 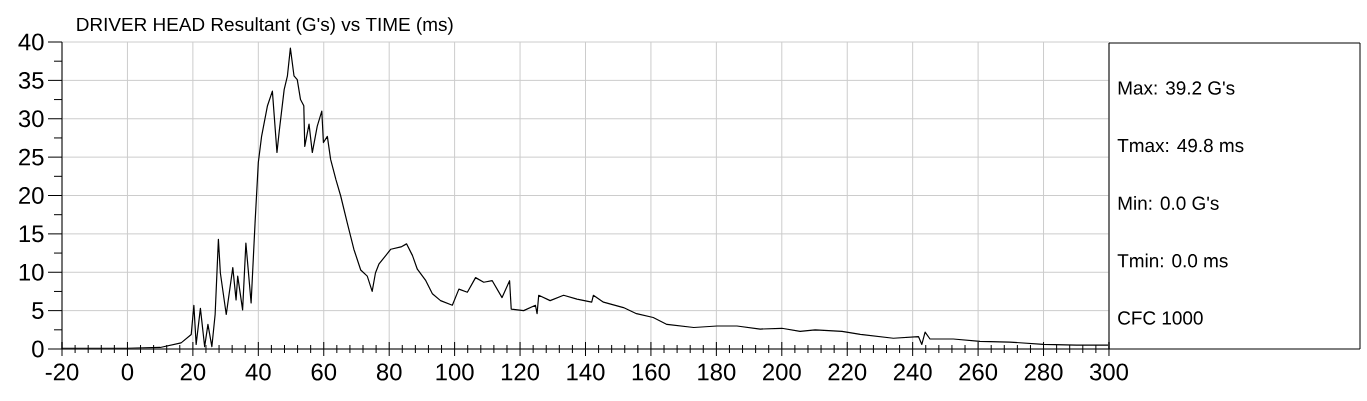 What do you see at coordinates (38, 310) in the screenshot?
I see `y-tick-label: 5` at bounding box center [38, 310].